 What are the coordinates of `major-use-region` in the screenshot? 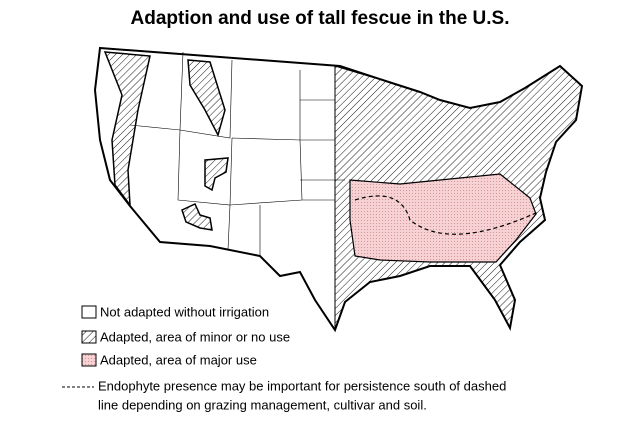 It's located at (443, 218).